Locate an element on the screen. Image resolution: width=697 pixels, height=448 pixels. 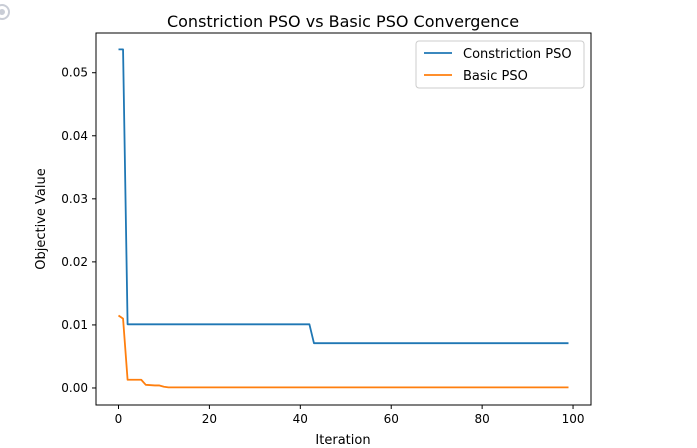
y-tick-label: 0.01 is located at coordinates (74, 325).